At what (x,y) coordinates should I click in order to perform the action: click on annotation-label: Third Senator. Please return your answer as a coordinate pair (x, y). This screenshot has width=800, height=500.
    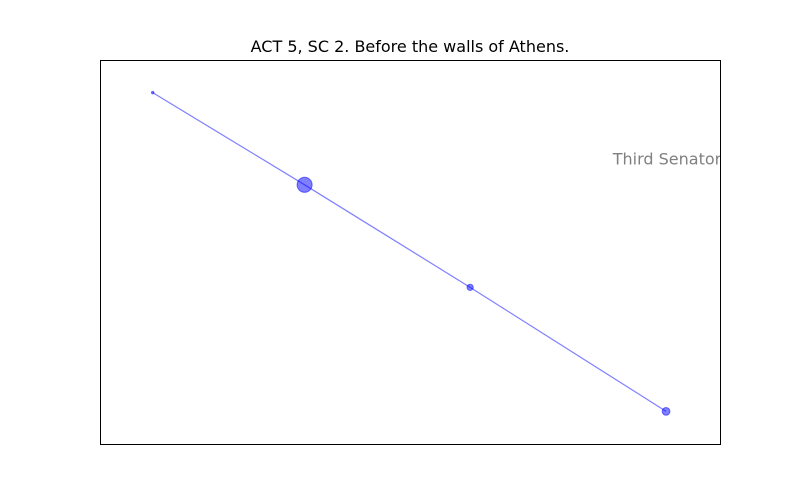
    Looking at the image, I should click on (667, 159).